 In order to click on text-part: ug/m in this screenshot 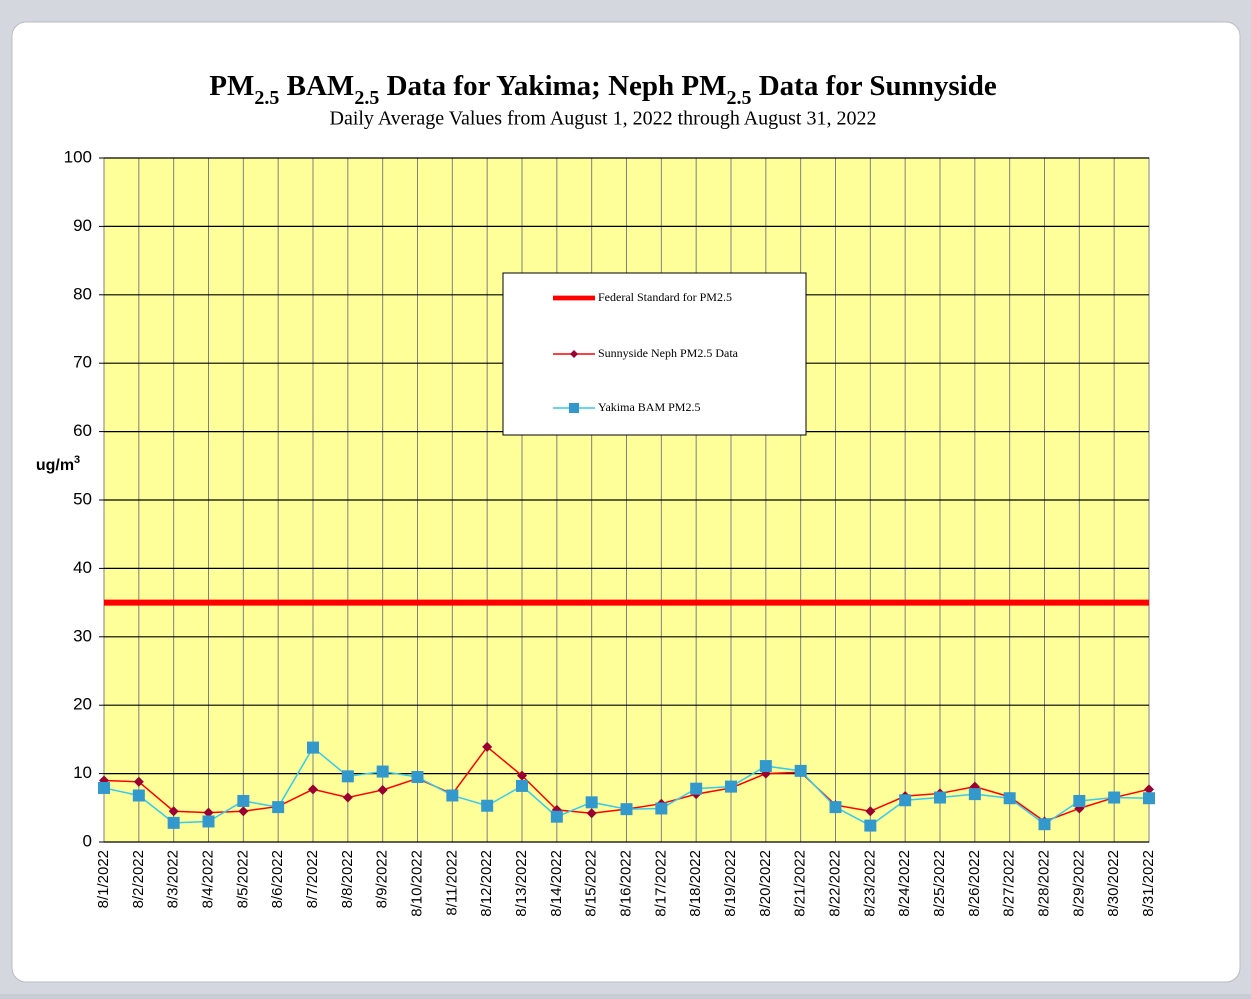, I will do `click(55, 465)`.